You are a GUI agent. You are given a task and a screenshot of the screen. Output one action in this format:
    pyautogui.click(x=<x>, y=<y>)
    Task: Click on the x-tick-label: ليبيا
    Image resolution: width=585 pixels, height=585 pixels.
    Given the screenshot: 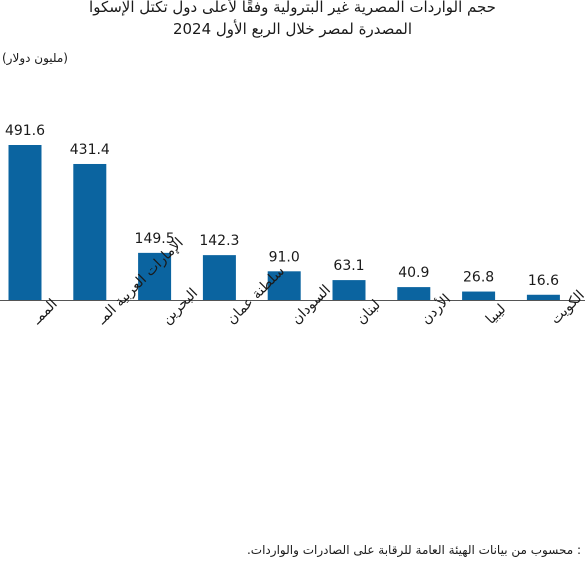 What is the action you would take?
    pyautogui.click(x=496, y=314)
    